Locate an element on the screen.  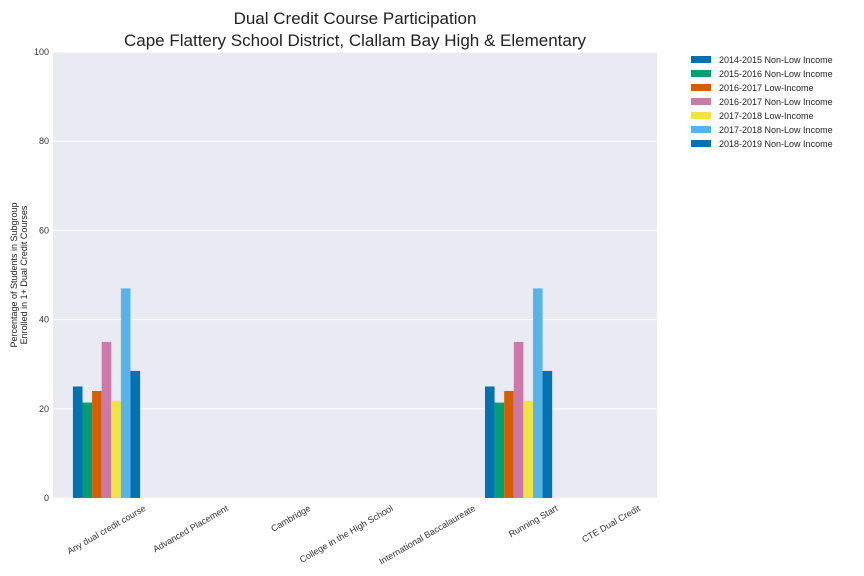
y-tick-label: 80 is located at coordinates (44, 141).